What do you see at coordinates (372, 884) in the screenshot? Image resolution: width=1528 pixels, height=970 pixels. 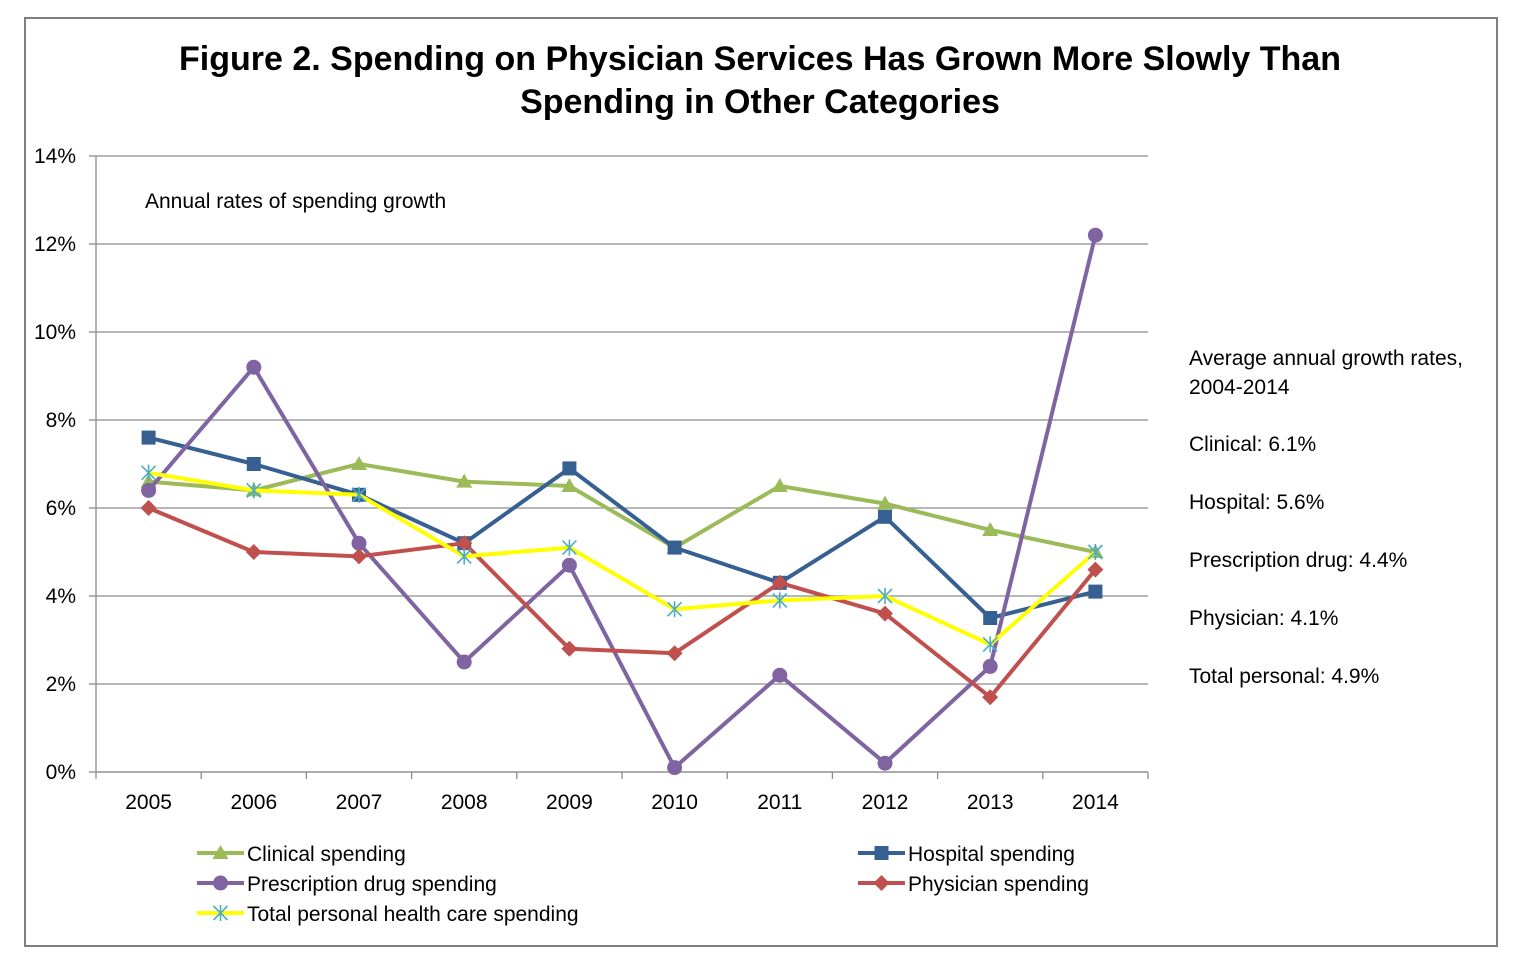 I see `legend-label: Prescription drug spending` at bounding box center [372, 884].